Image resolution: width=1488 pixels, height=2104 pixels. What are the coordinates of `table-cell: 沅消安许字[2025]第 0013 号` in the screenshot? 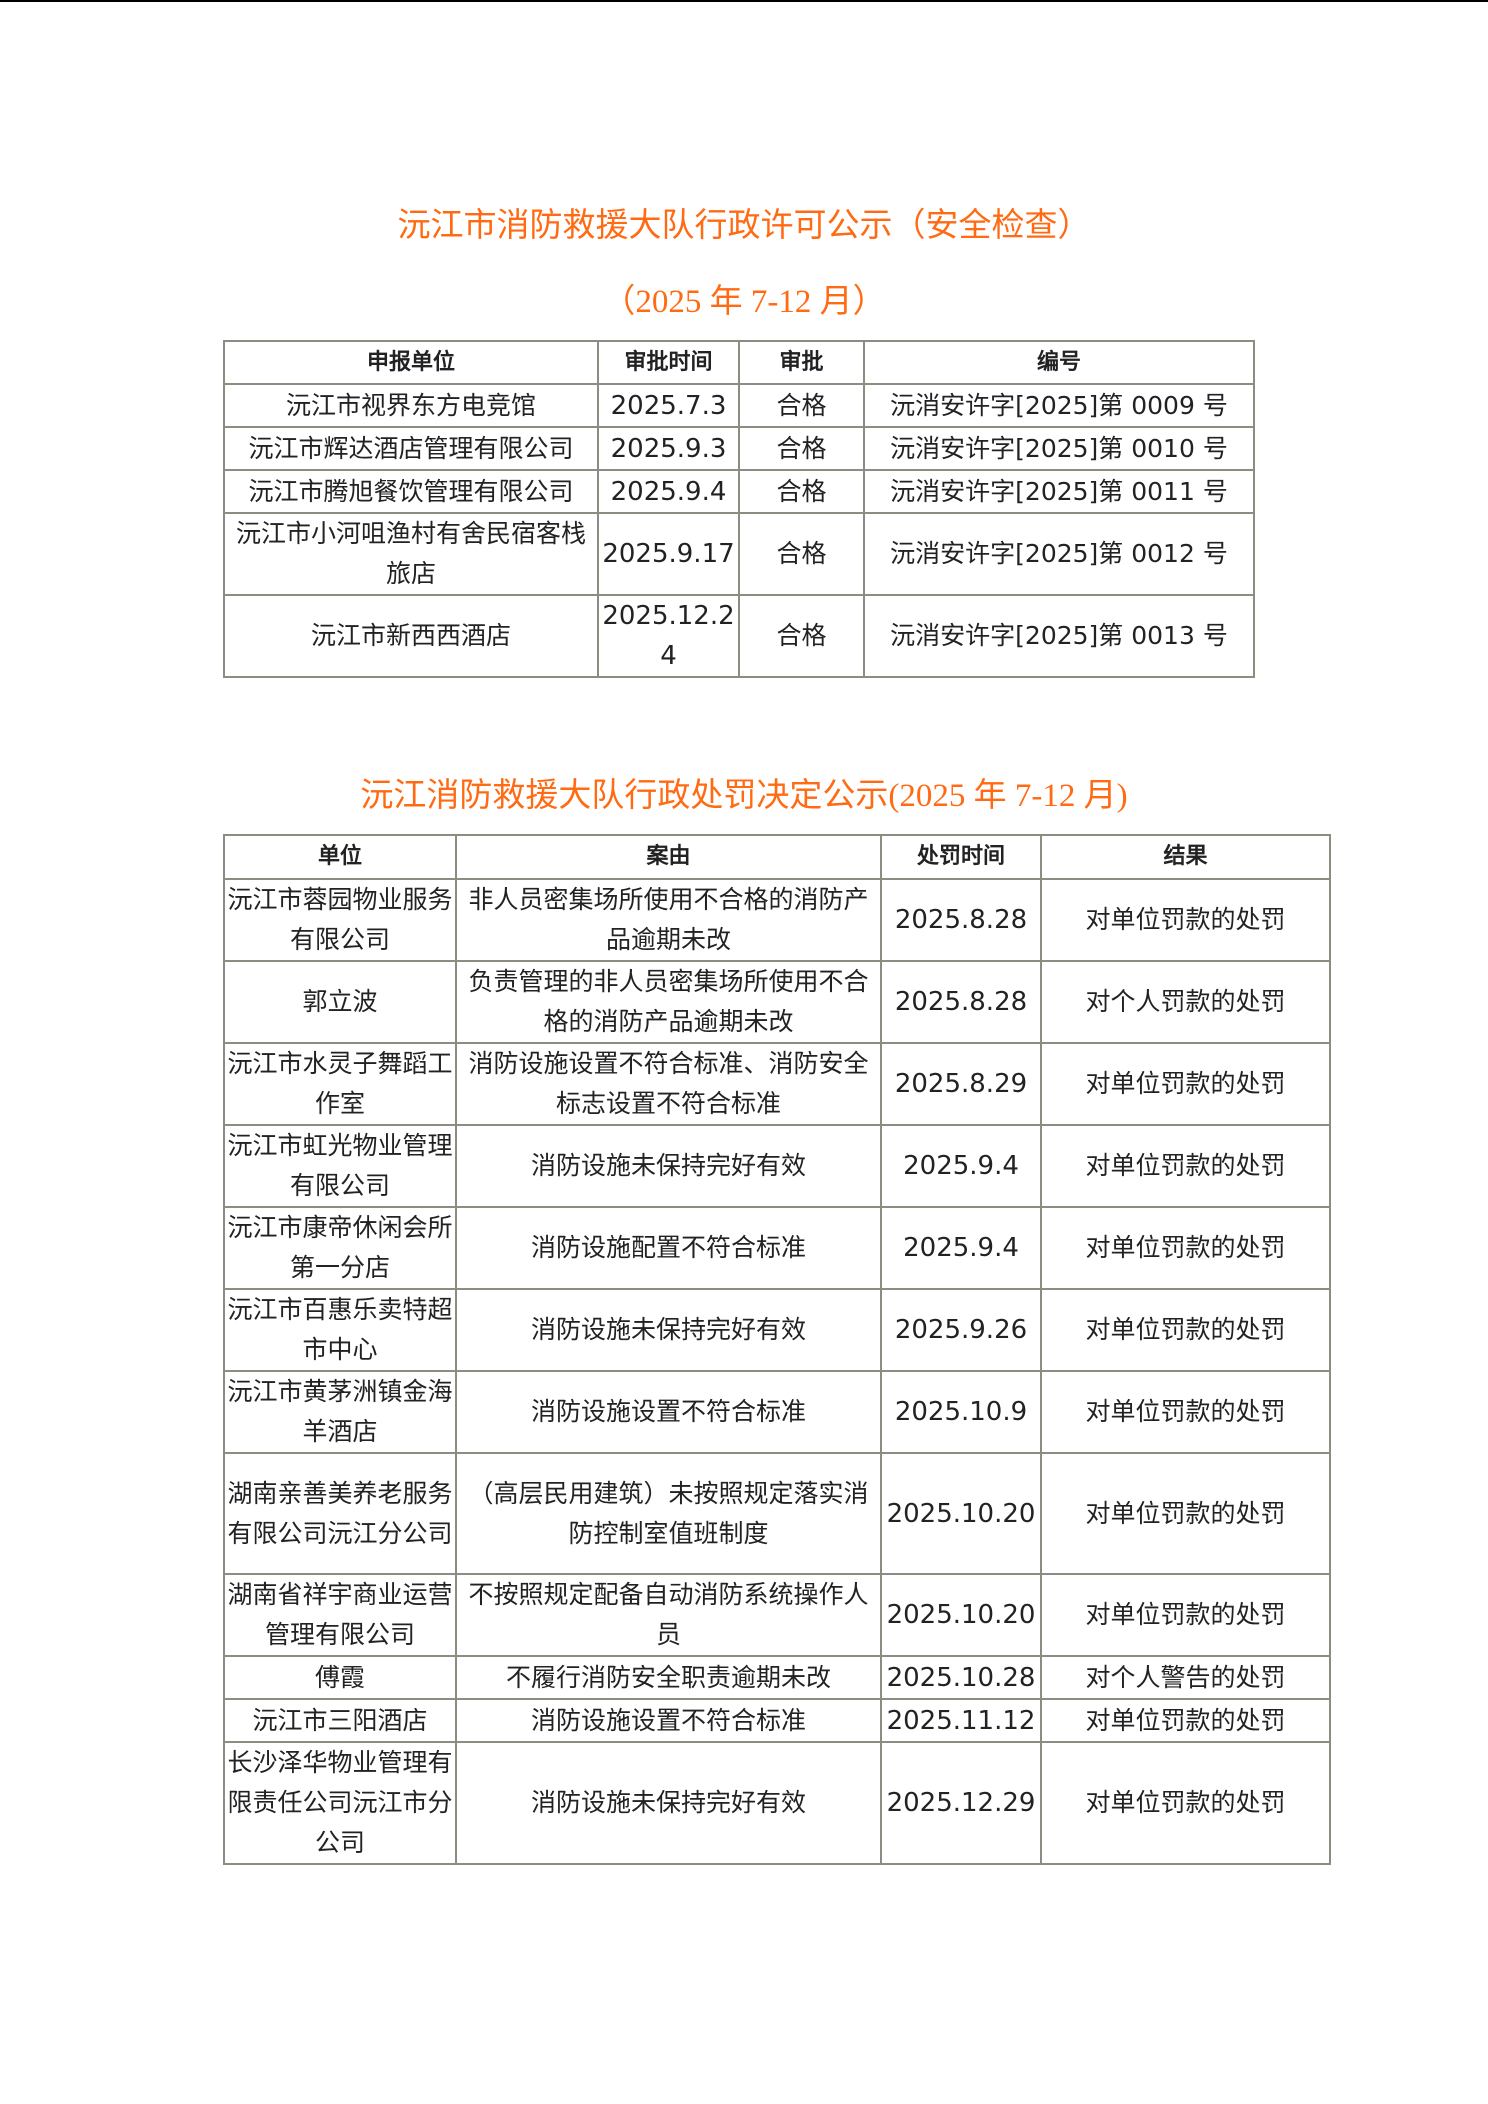 It's located at (1059, 636).